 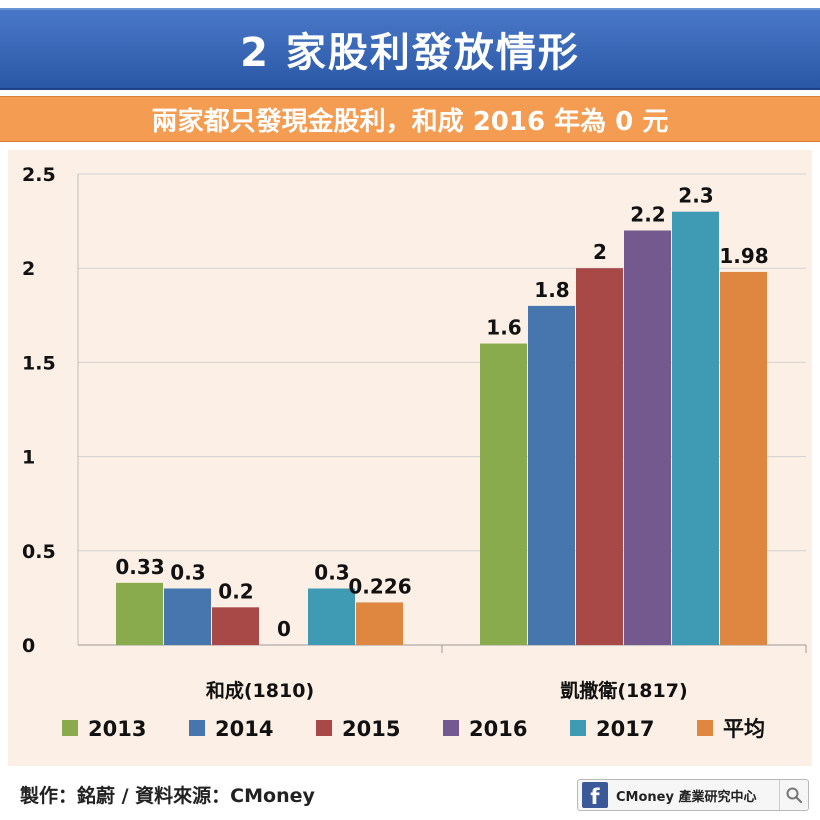 I want to click on page-subtitle: 兩家都只發現金股利，和成 2016 年為 0 元, so click(x=410, y=121).